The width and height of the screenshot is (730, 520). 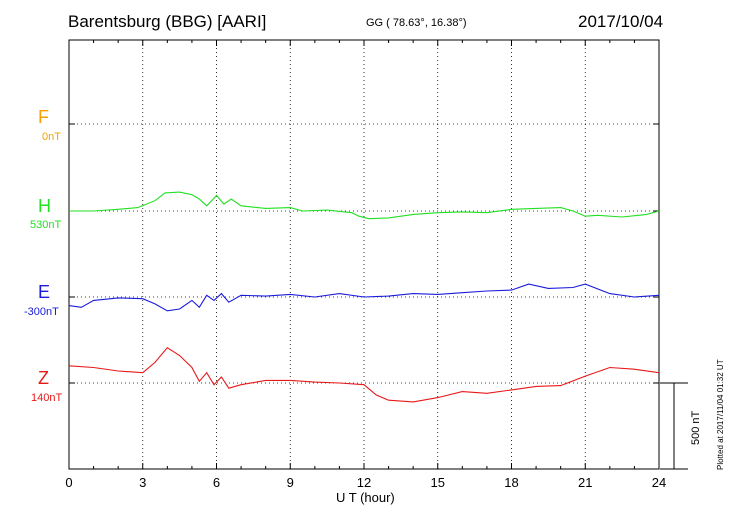 I want to click on x-tick-label: 6, so click(x=216, y=482).